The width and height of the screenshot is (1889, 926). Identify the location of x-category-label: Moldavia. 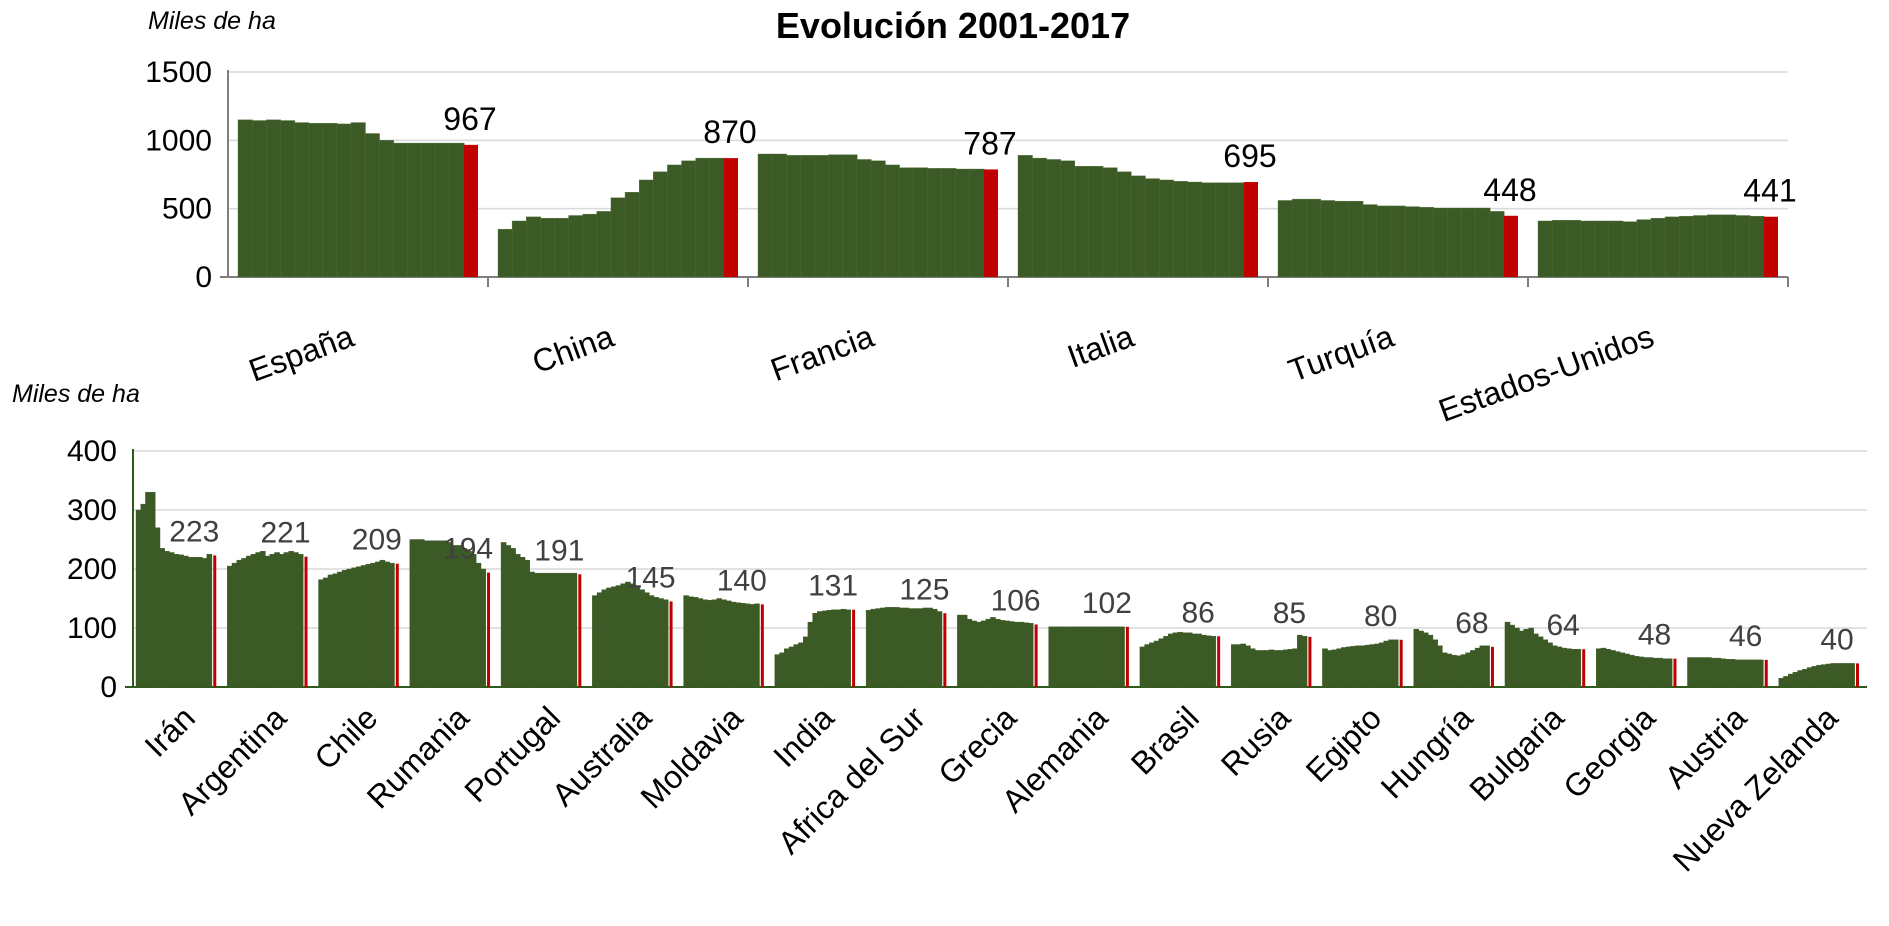
(692, 757).